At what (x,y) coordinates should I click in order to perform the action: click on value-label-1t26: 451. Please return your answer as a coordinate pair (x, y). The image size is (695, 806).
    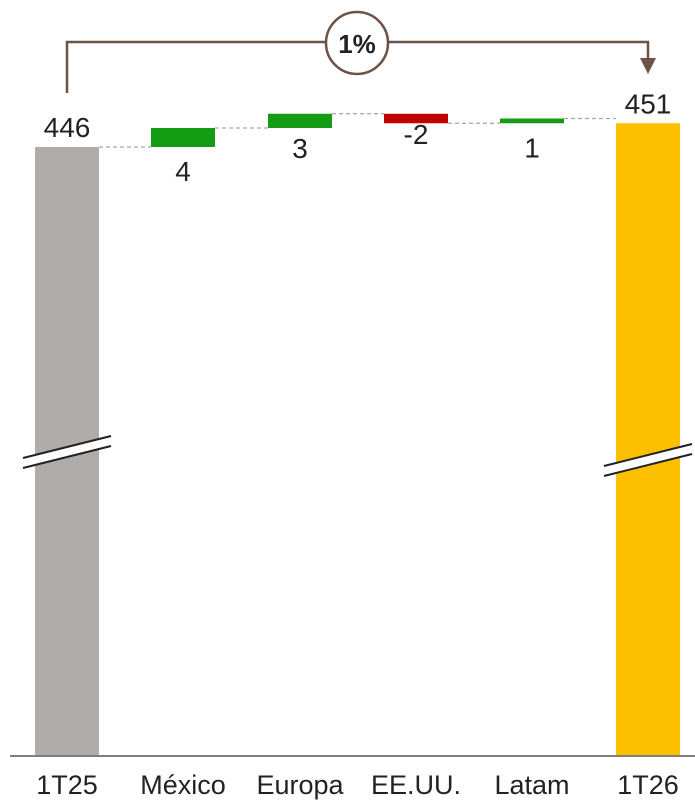
    Looking at the image, I should click on (648, 103).